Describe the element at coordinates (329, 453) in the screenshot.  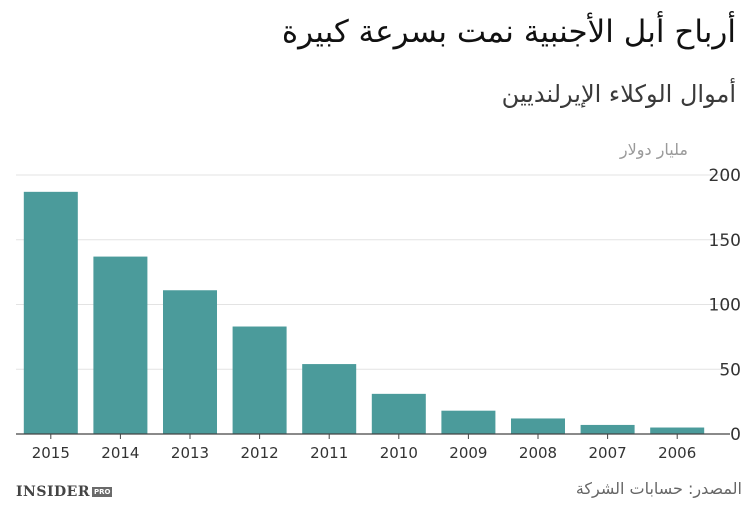
I see `x-tick-label: 2011` at that location.